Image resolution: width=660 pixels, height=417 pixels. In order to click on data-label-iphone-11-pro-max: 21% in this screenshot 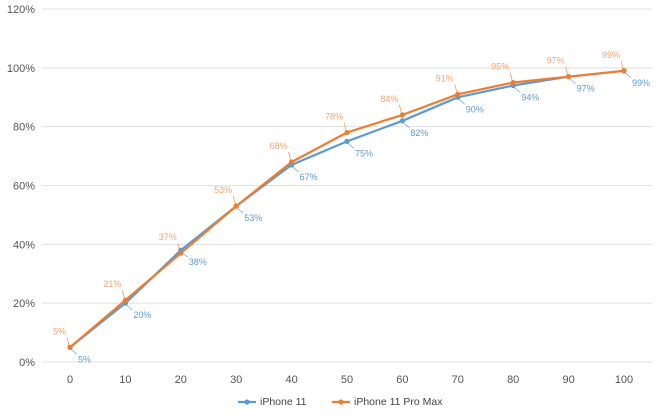, I will do `click(112, 284)`.